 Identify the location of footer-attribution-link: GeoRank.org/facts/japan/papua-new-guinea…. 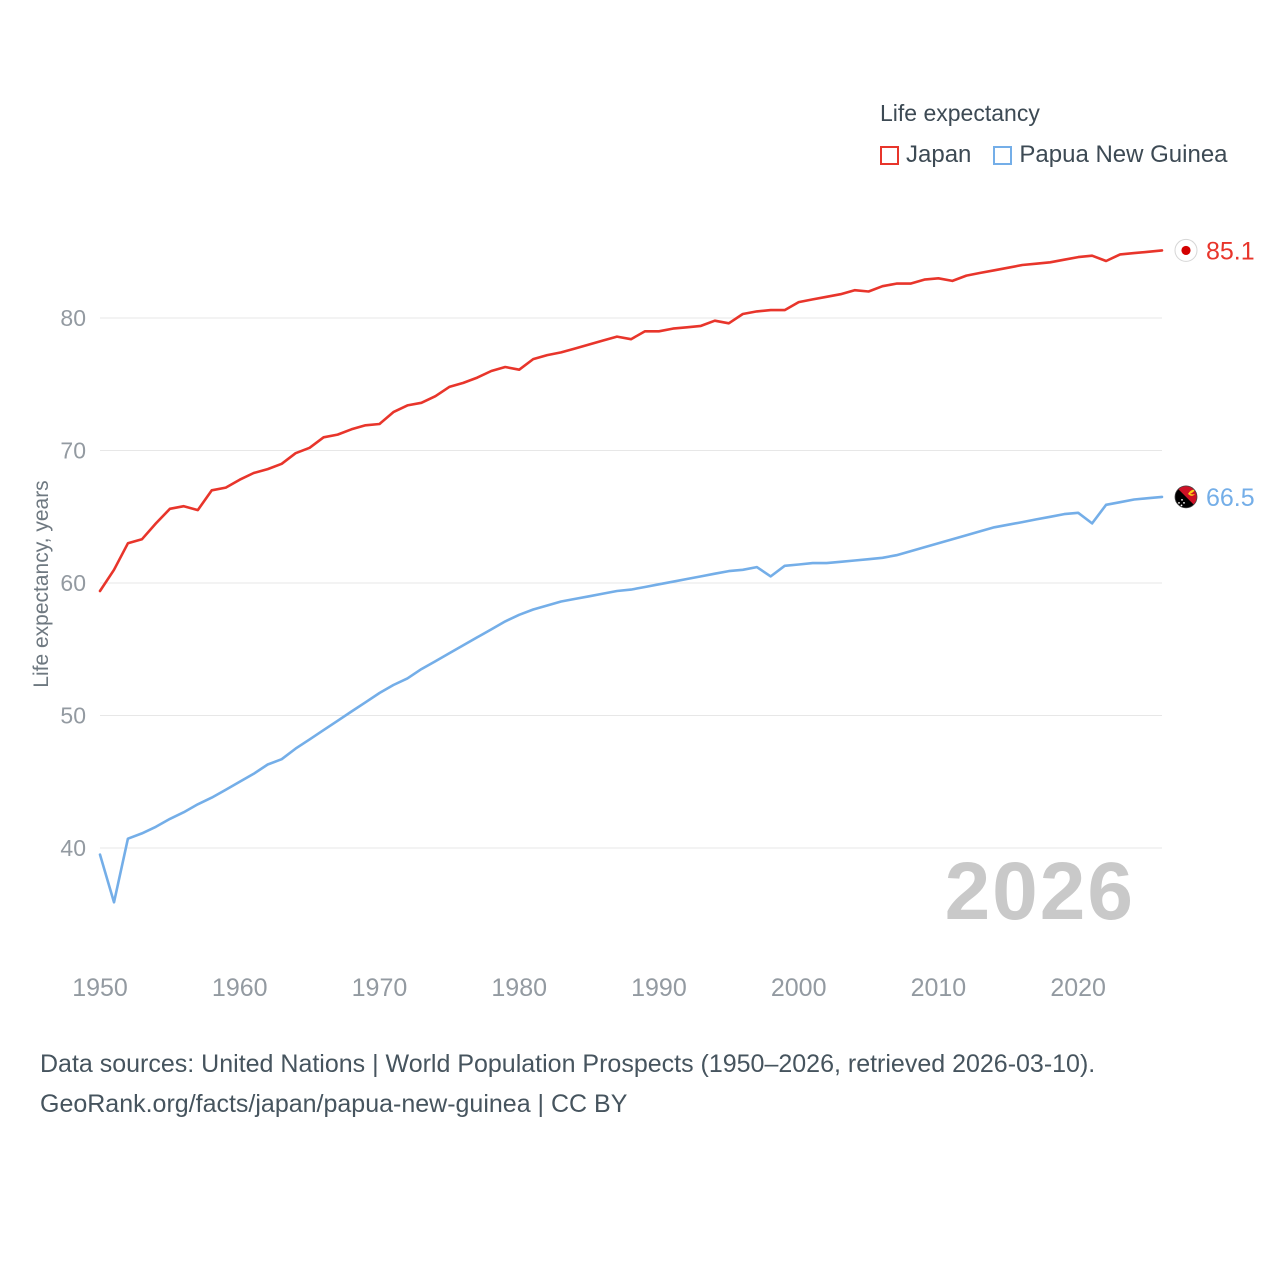
(334, 1104).